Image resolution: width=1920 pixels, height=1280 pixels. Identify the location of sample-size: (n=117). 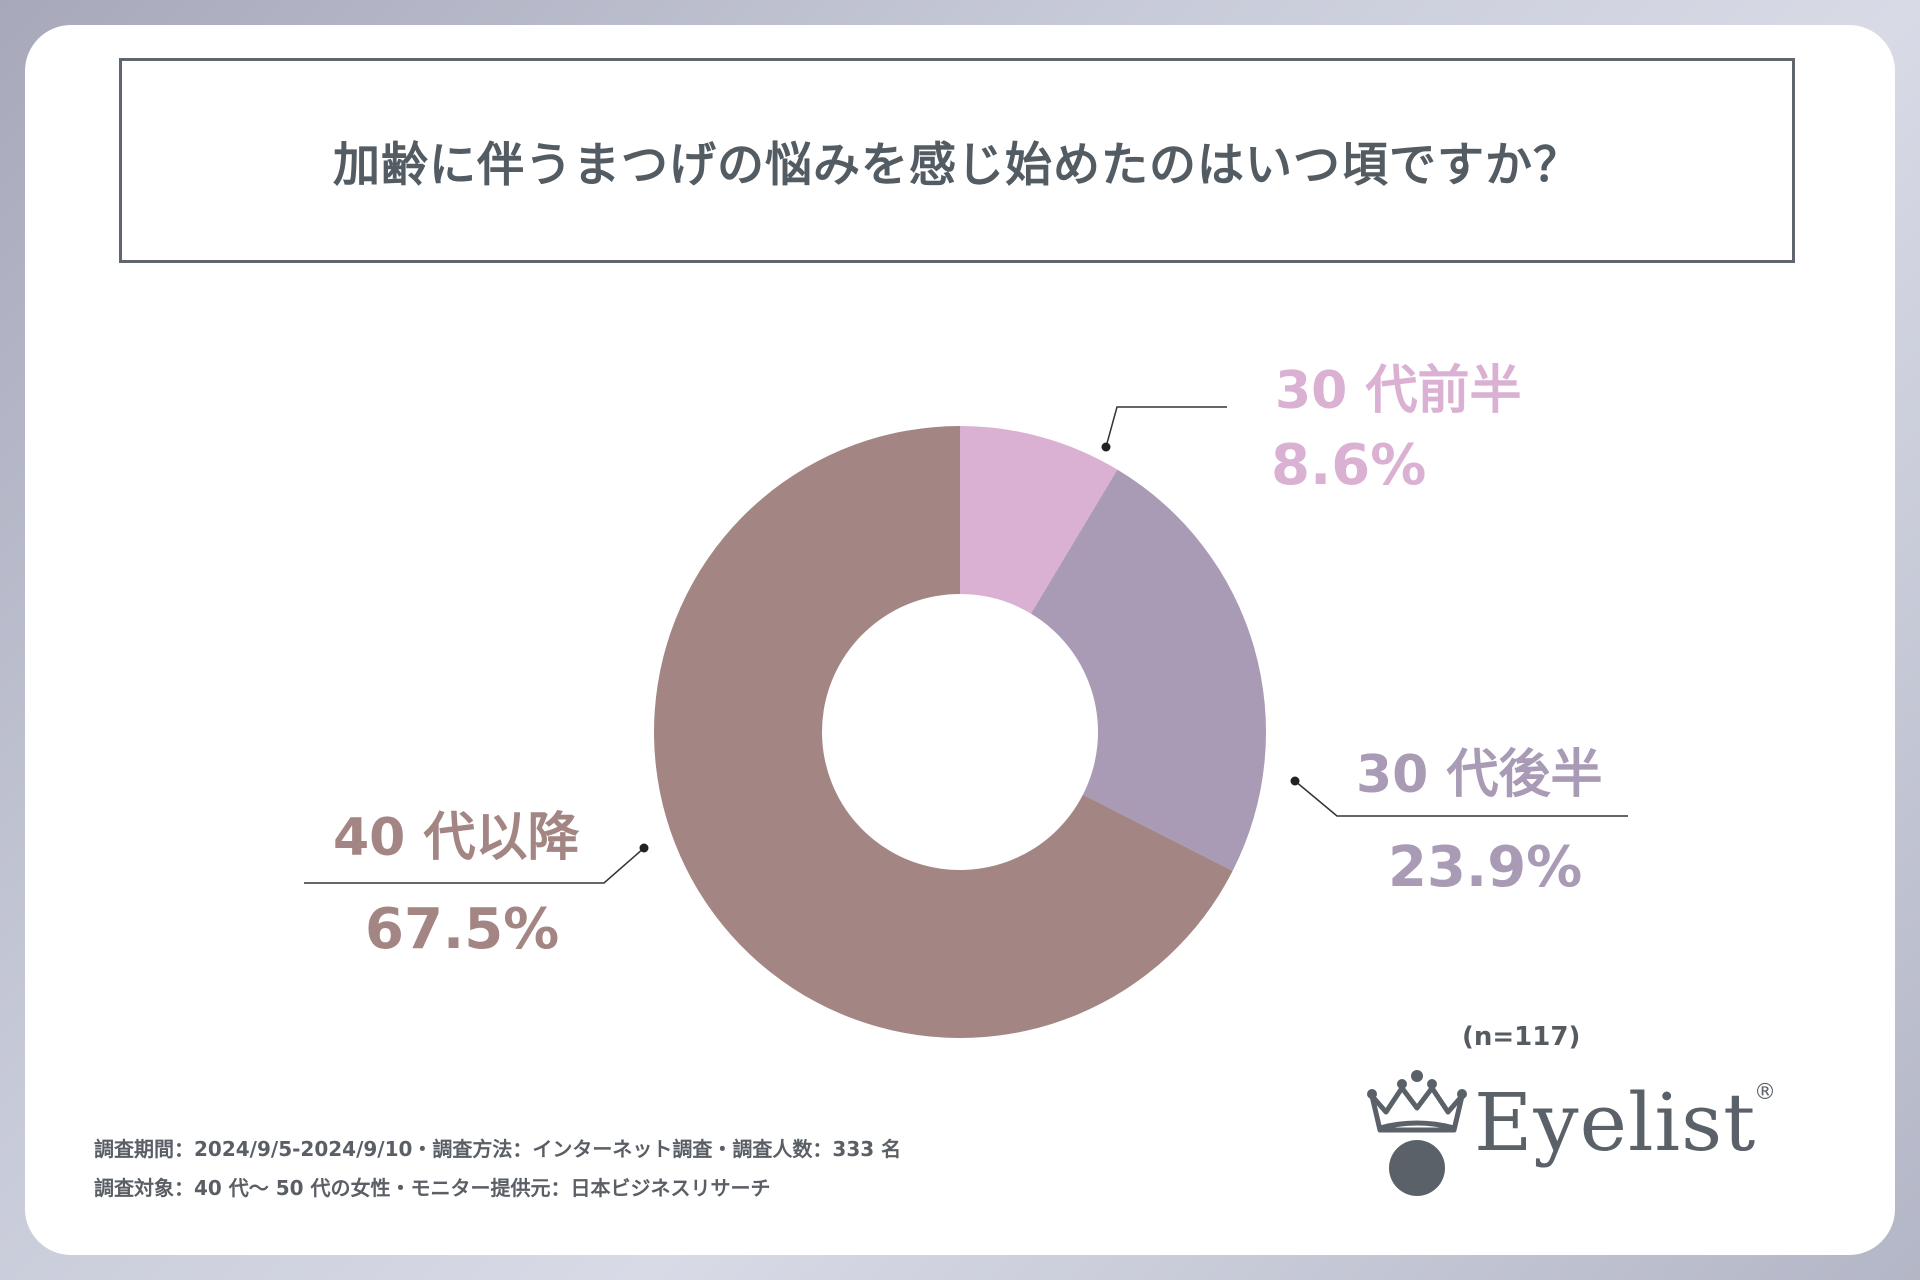
(1521, 1037).